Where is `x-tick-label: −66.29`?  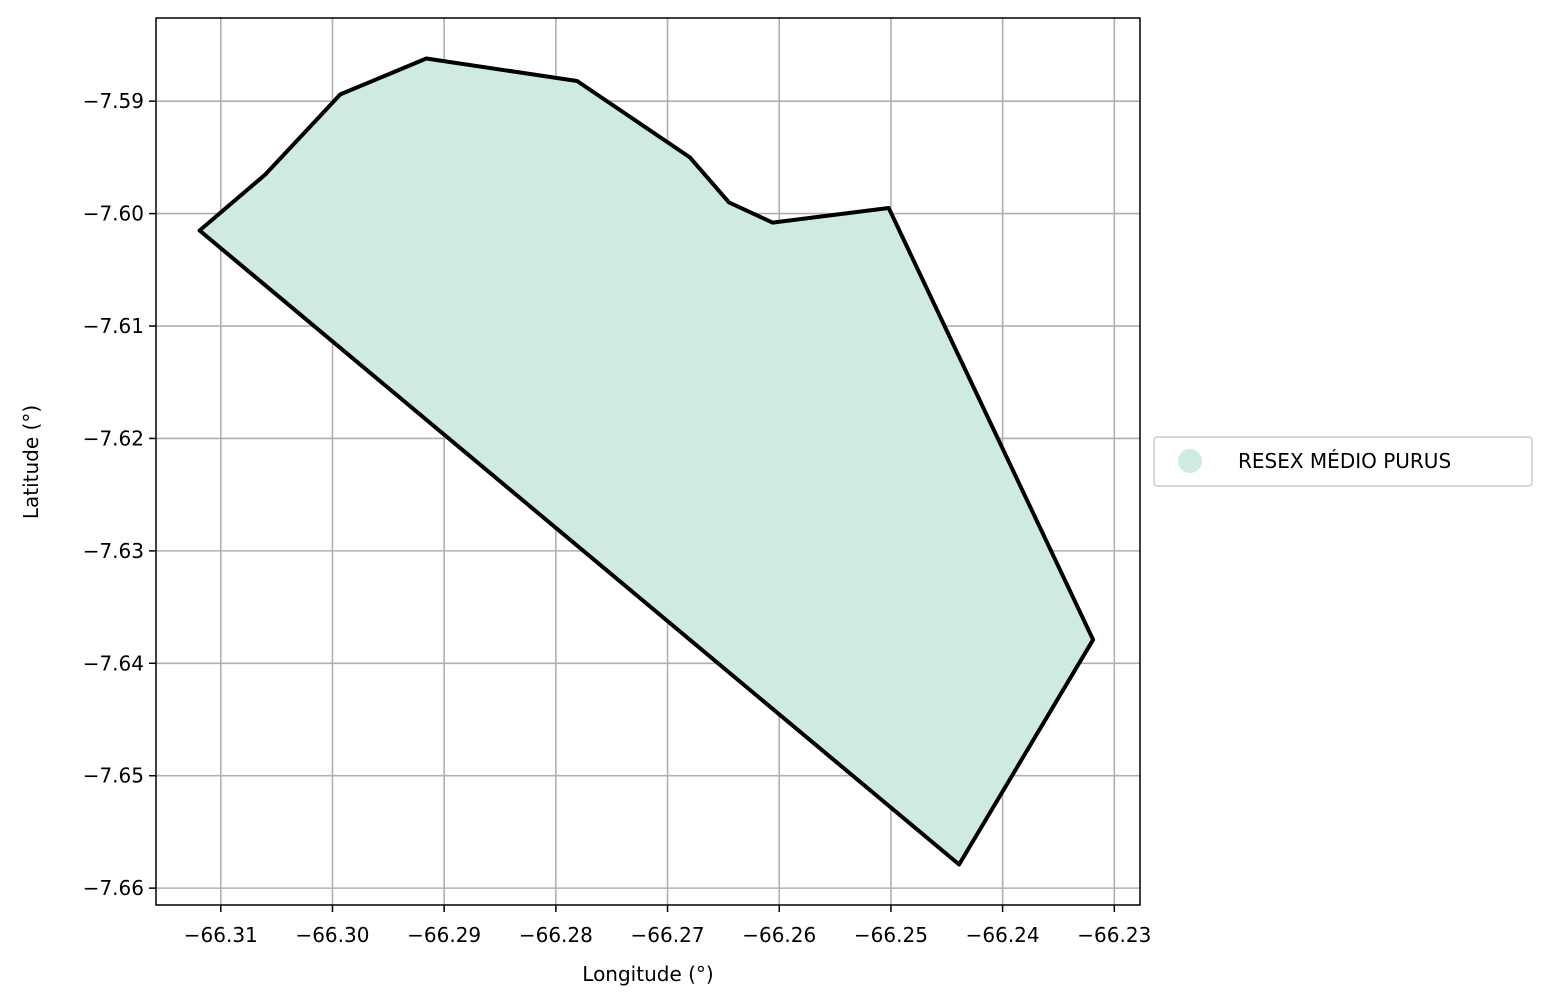 x-tick-label: −66.29 is located at coordinates (444, 935).